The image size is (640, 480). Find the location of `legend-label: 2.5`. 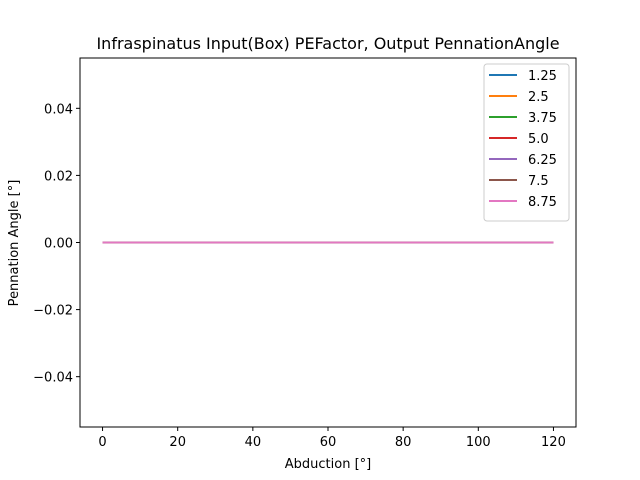

legend-label: 2.5 is located at coordinates (538, 97).